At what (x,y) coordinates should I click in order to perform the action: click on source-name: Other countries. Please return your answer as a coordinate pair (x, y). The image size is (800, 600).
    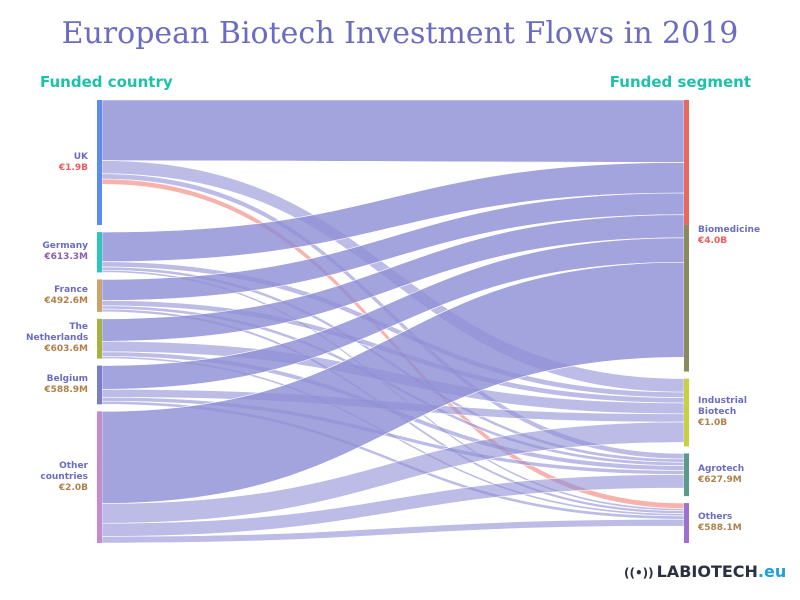
    Looking at the image, I should click on (64, 471).